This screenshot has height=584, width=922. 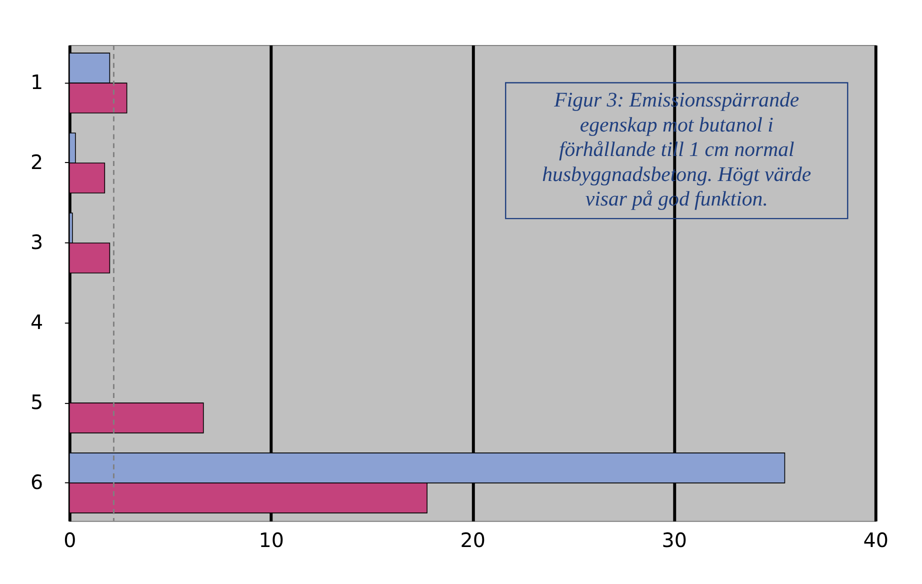 I want to click on y-tick-label: 1, so click(x=37, y=82).